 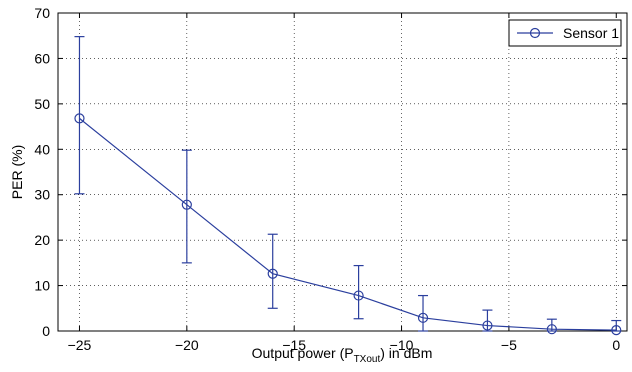 I want to click on x-tick-label: −20, so click(x=187, y=345).